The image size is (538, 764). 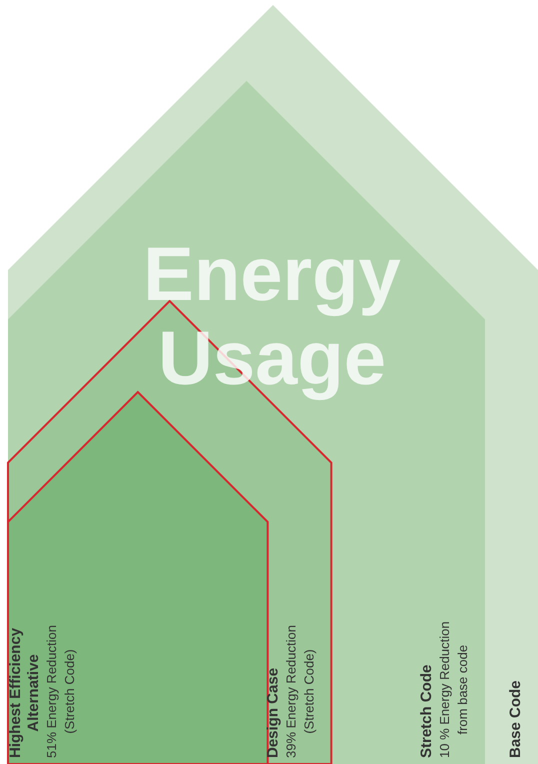 I want to click on data-label: 39% Energy Reduction (Stretch Code), so click(x=299, y=691).